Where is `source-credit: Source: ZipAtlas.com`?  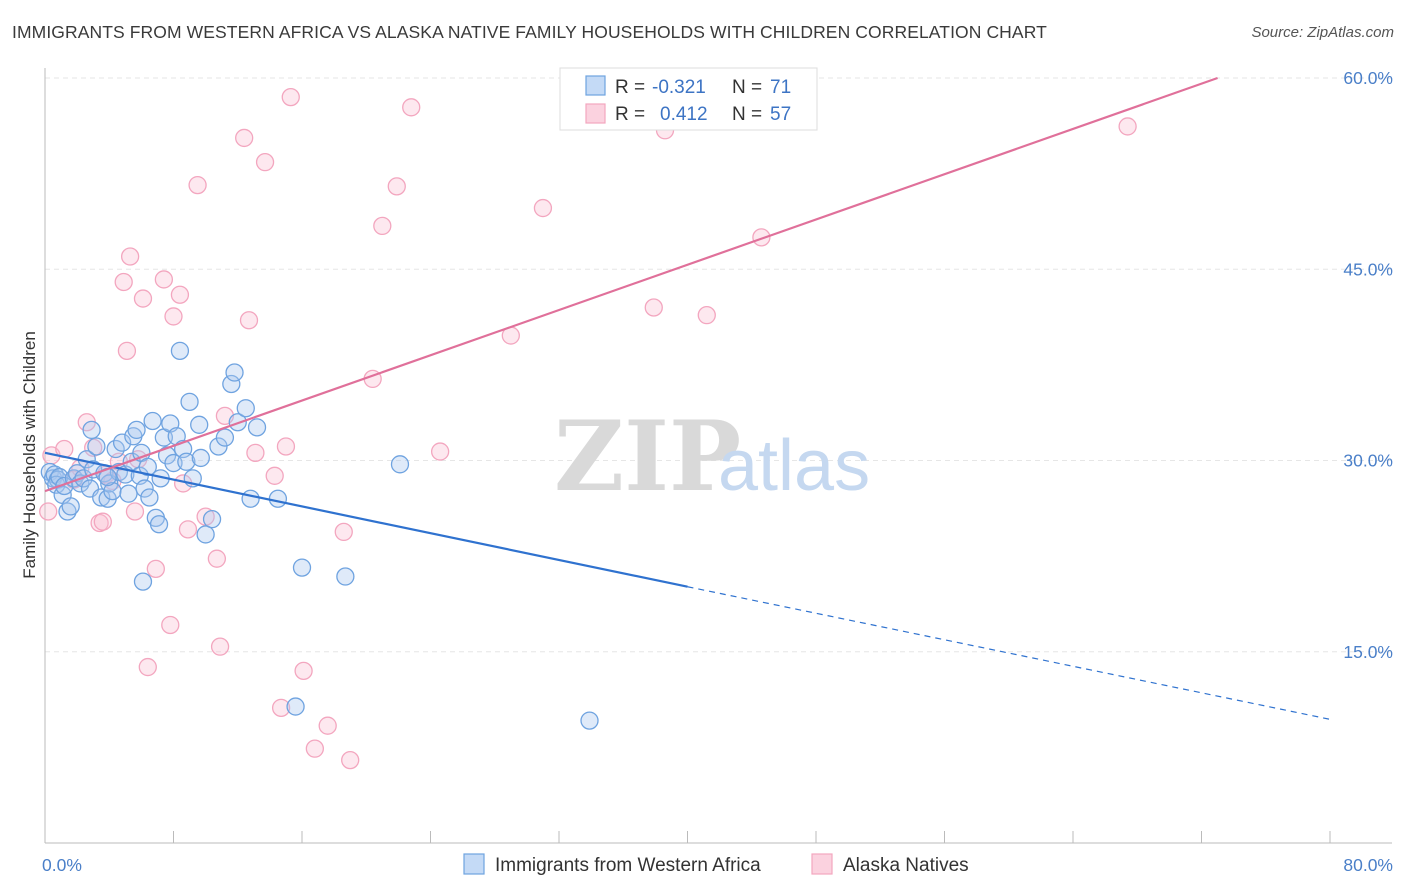 source-credit: Source: ZipAtlas.com is located at coordinates (1322, 32).